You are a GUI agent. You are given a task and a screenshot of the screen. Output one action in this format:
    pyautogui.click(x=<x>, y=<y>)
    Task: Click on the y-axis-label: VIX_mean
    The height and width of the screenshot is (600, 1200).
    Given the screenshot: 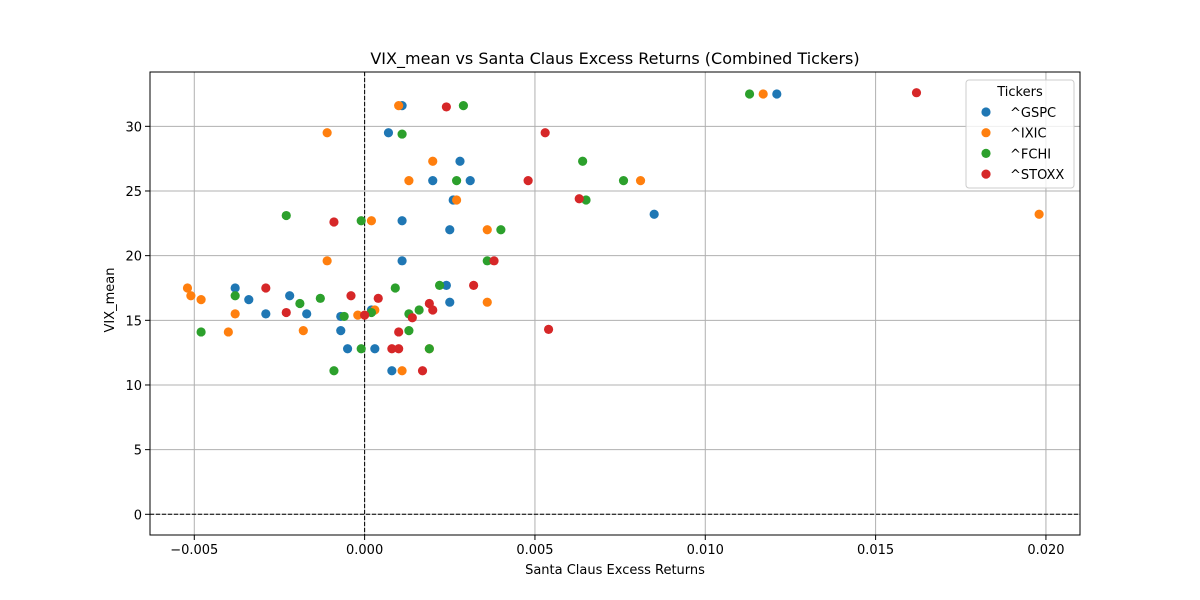 What is the action you would take?
    pyautogui.click(x=110, y=300)
    